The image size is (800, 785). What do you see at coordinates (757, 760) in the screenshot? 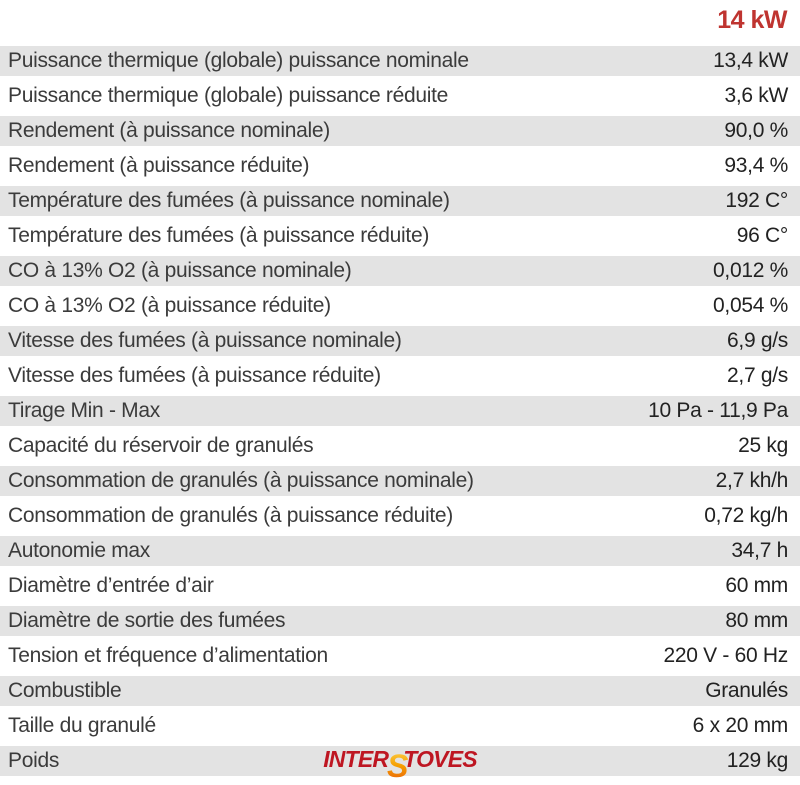
I see `spec-value: 129 kg` at bounding box center [757, 760].